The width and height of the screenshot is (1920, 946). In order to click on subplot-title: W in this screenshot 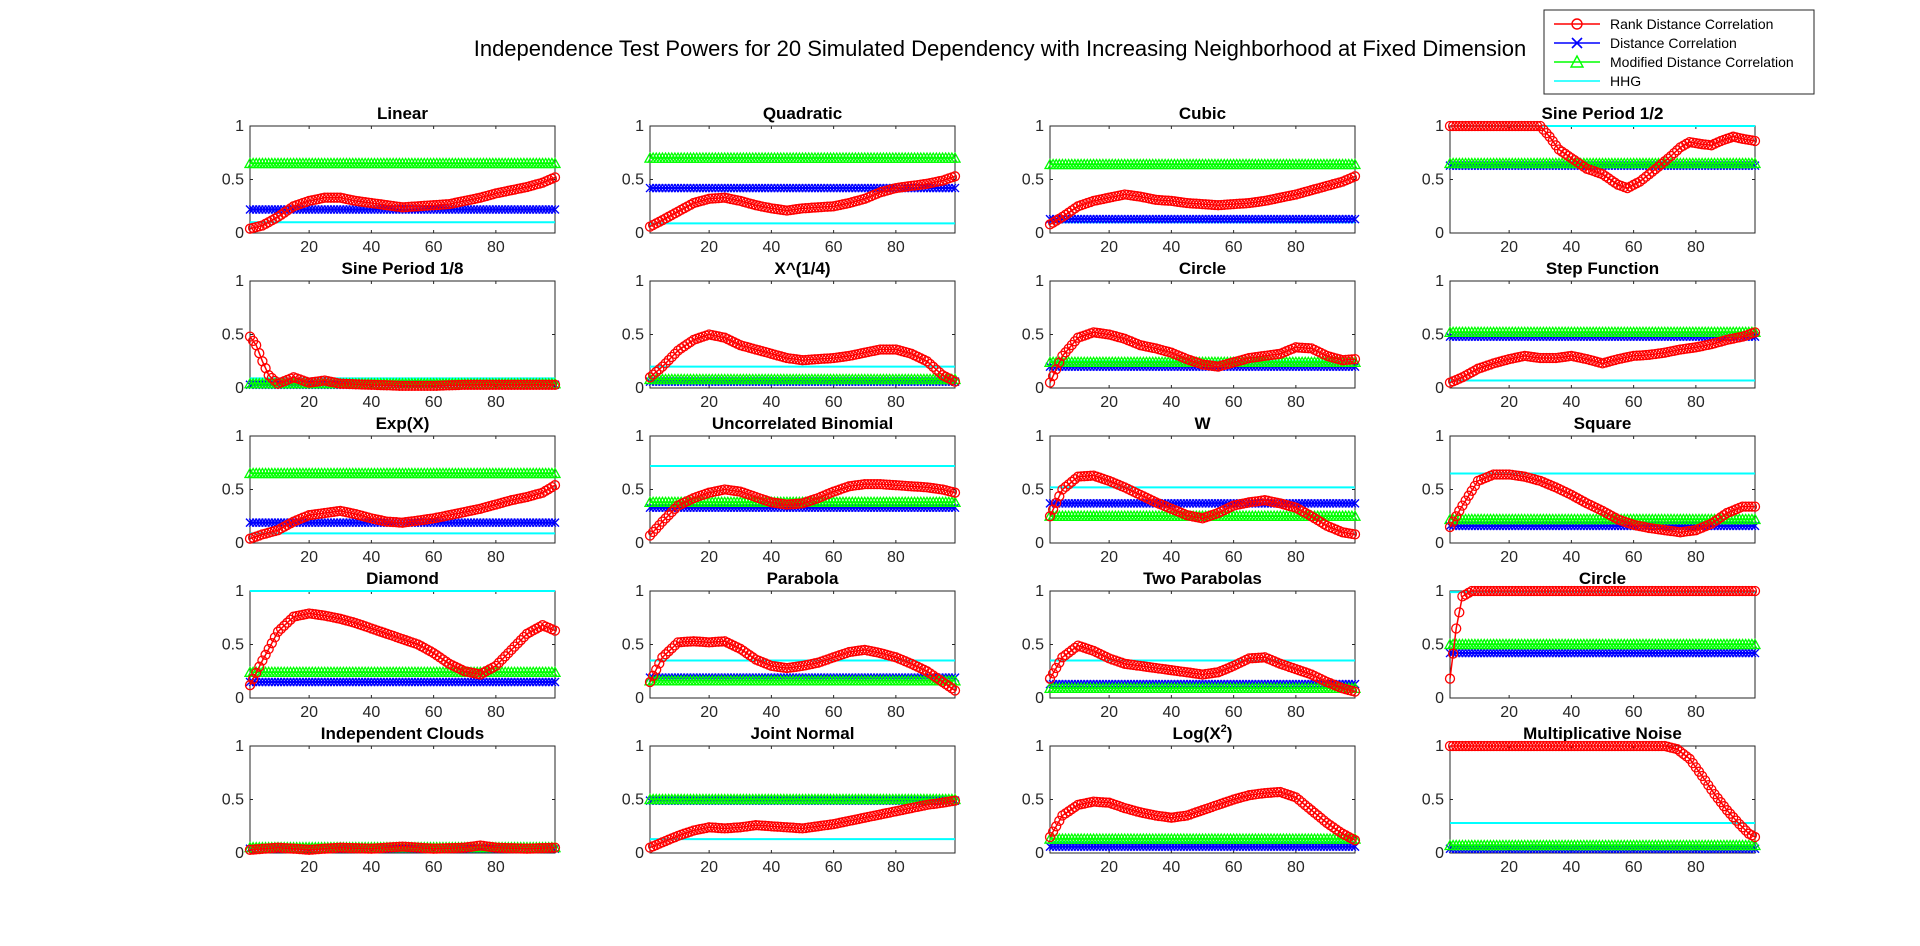, I will do `click(1202, 423)`.